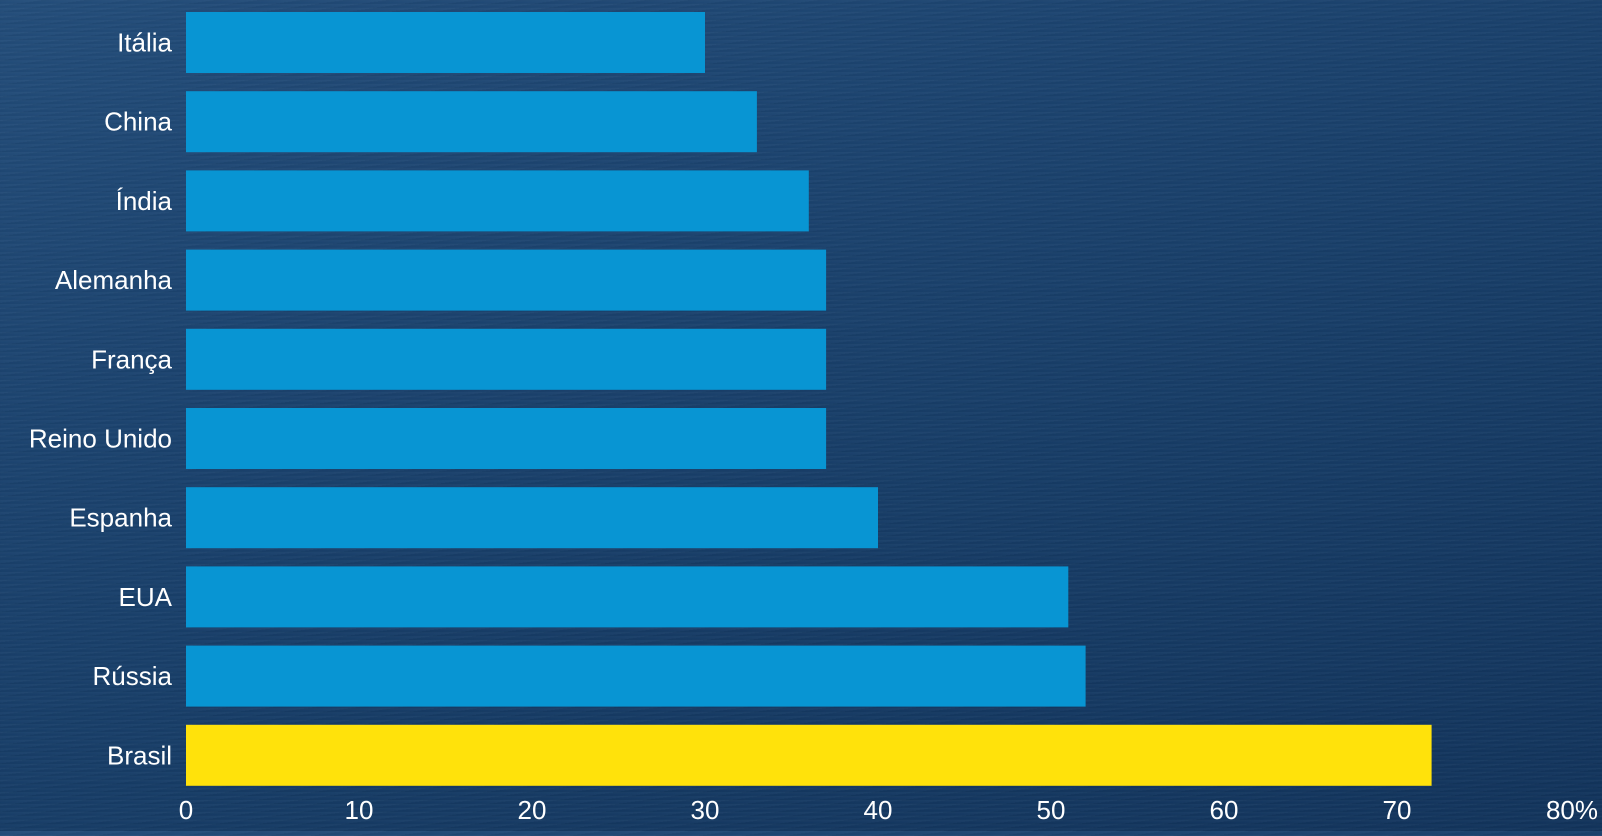 The width and height of the screenshot is (1602, 836). What do you see at coordinates (138, 122) in the screenshot?
I see `category-label-china: China` at bounding box center [138, 122].